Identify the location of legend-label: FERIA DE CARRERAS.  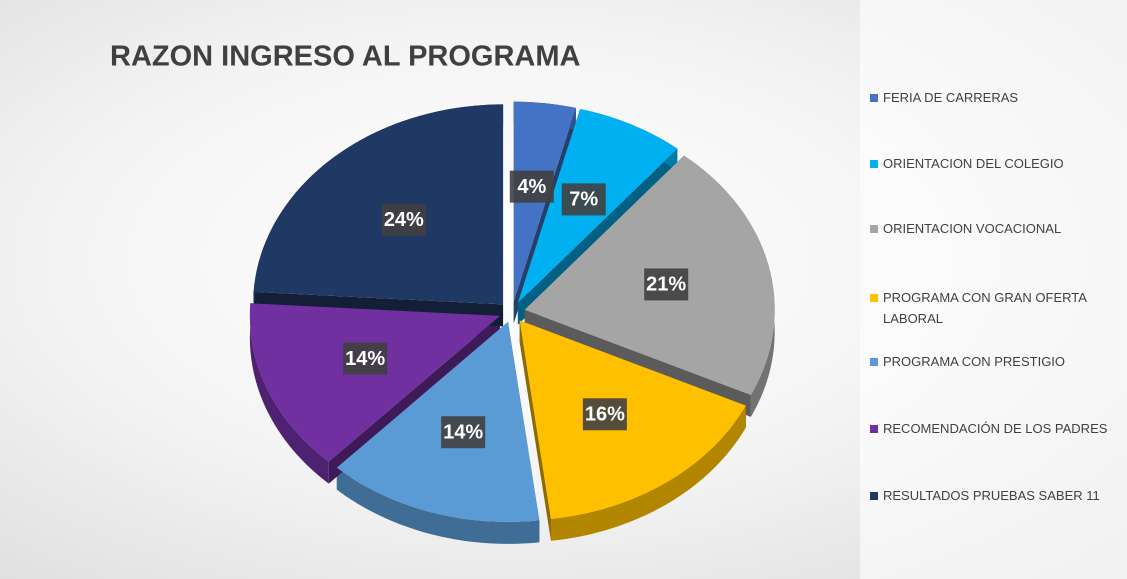
(951, 97).